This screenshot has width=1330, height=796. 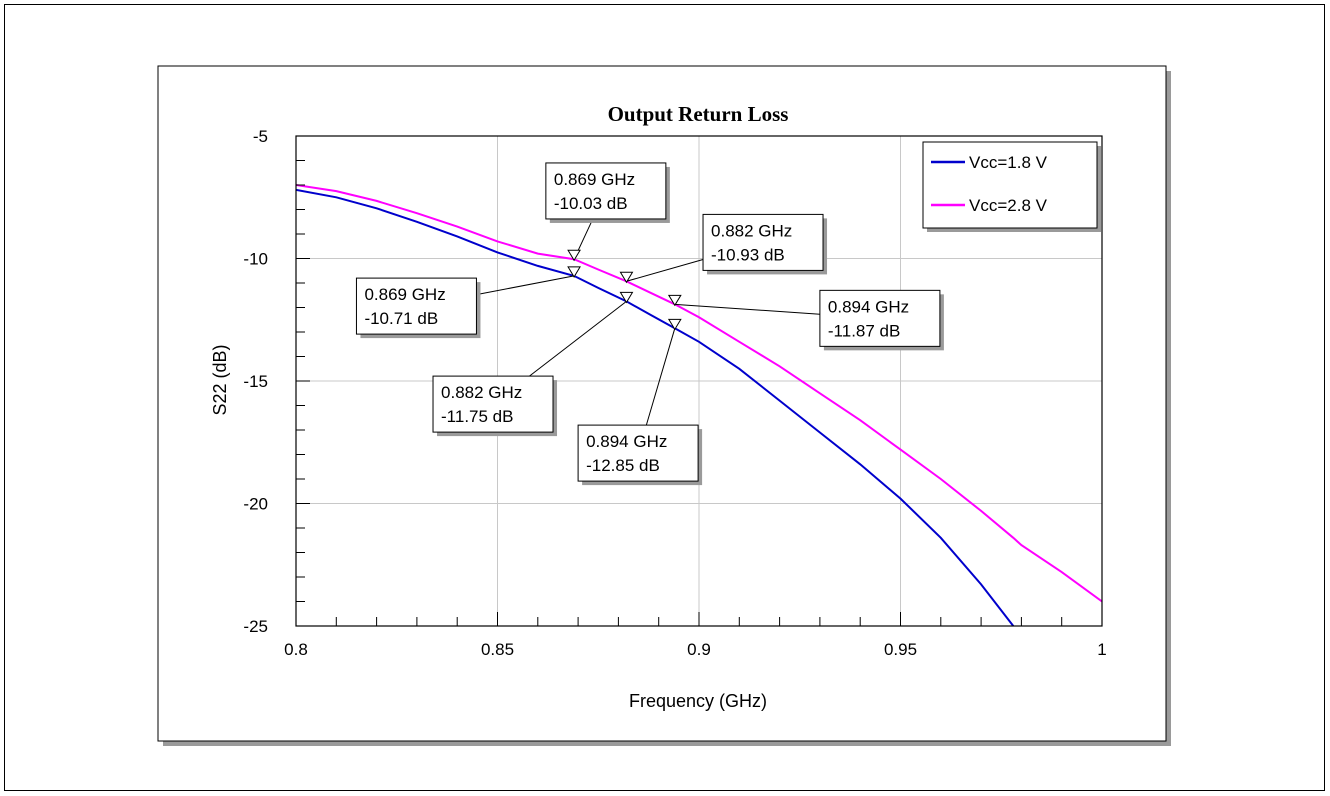 What do you see at coordinates (1101, 649) in the screenshot?
I see `x-tick-label: 1` at bounding box center [1101, 649].